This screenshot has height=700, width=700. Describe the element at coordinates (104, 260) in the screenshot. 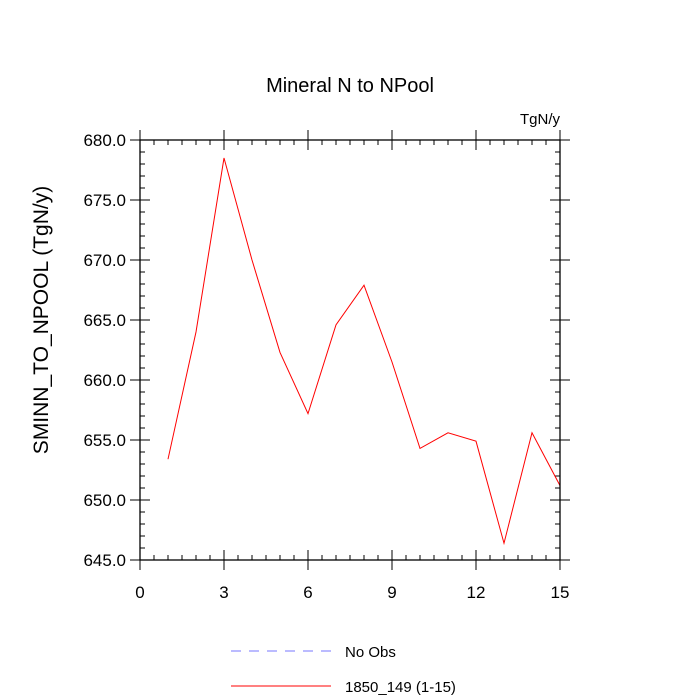

I see `y-tick-label: 670.0` at that location.